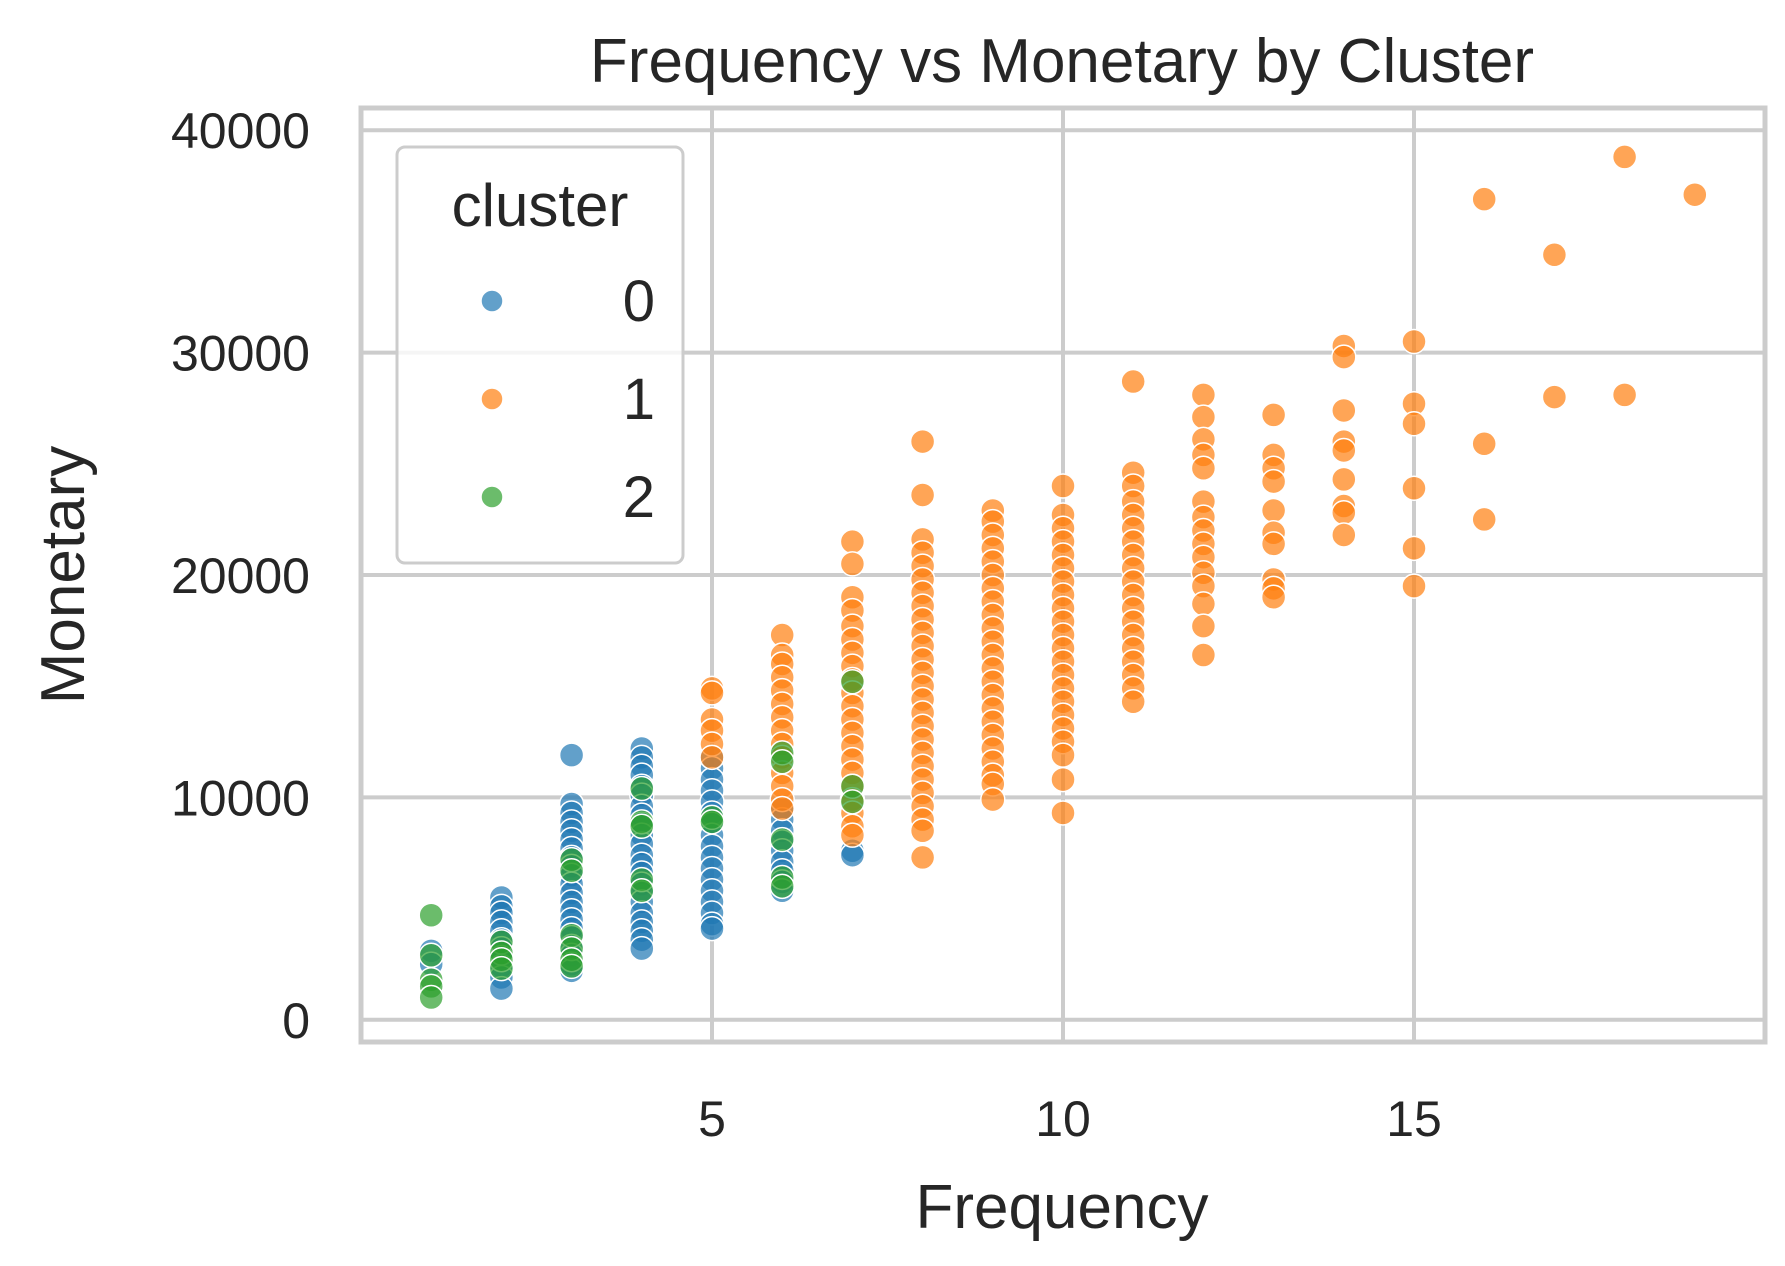 Image resolution: width=1785 pixels, height=1266 pixels. I want to click on legend-label: 1, so click(639, 399).